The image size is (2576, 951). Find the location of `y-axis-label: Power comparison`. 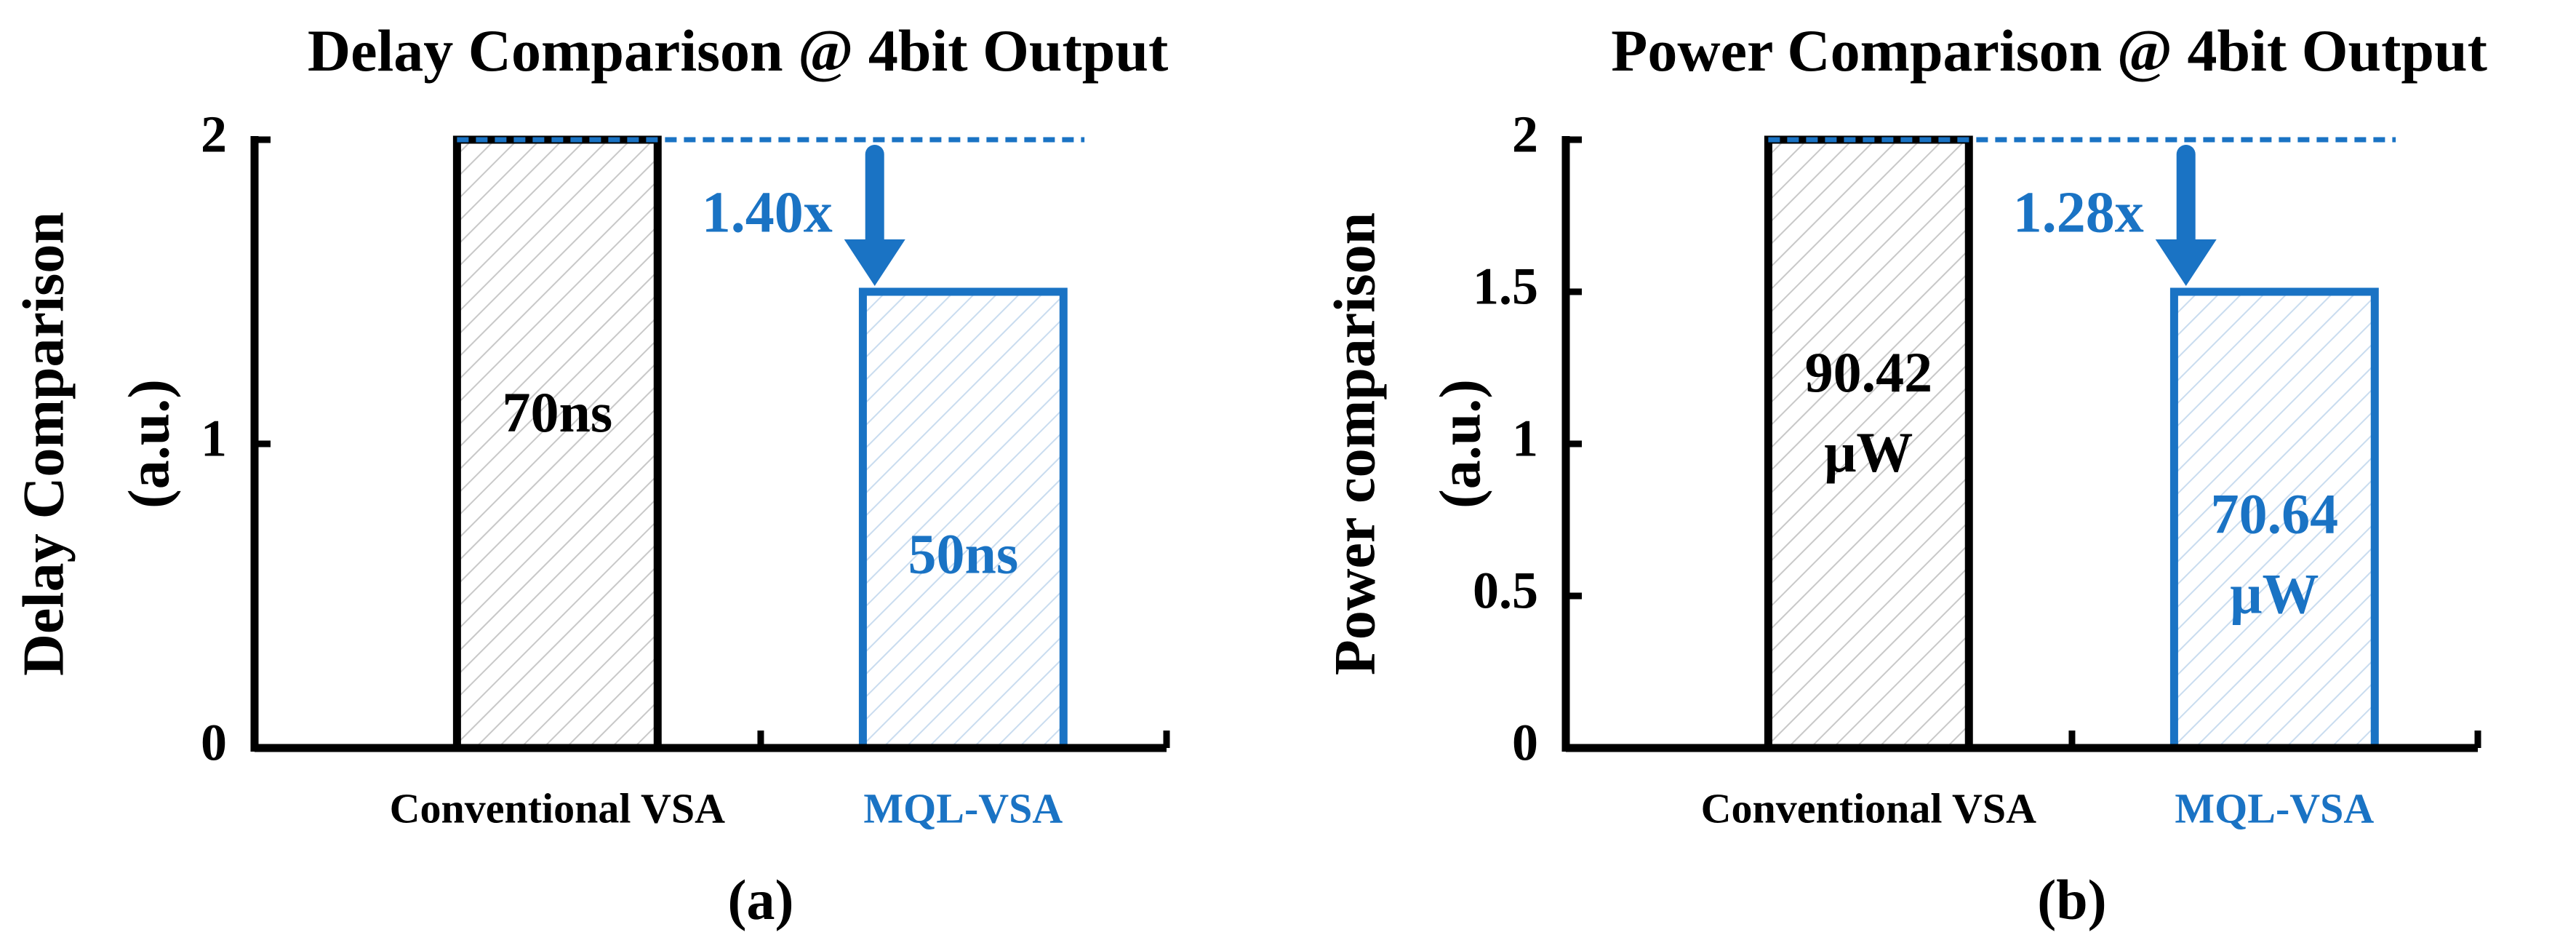

y-axis-label: Power comparison is located at coordinates (1355, 443).